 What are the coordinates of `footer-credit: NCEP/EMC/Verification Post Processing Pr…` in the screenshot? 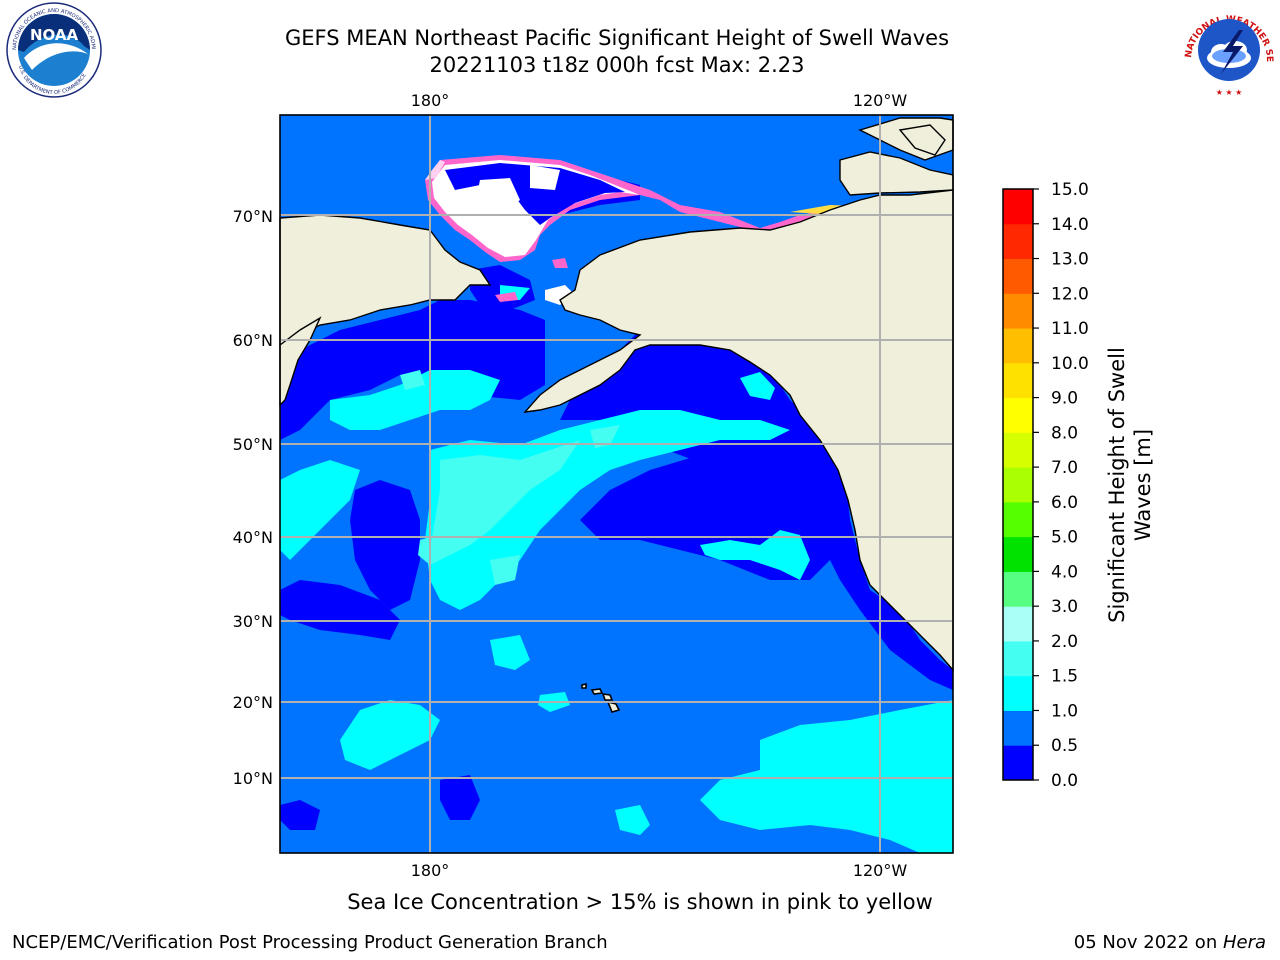 It's located at (310, 942).